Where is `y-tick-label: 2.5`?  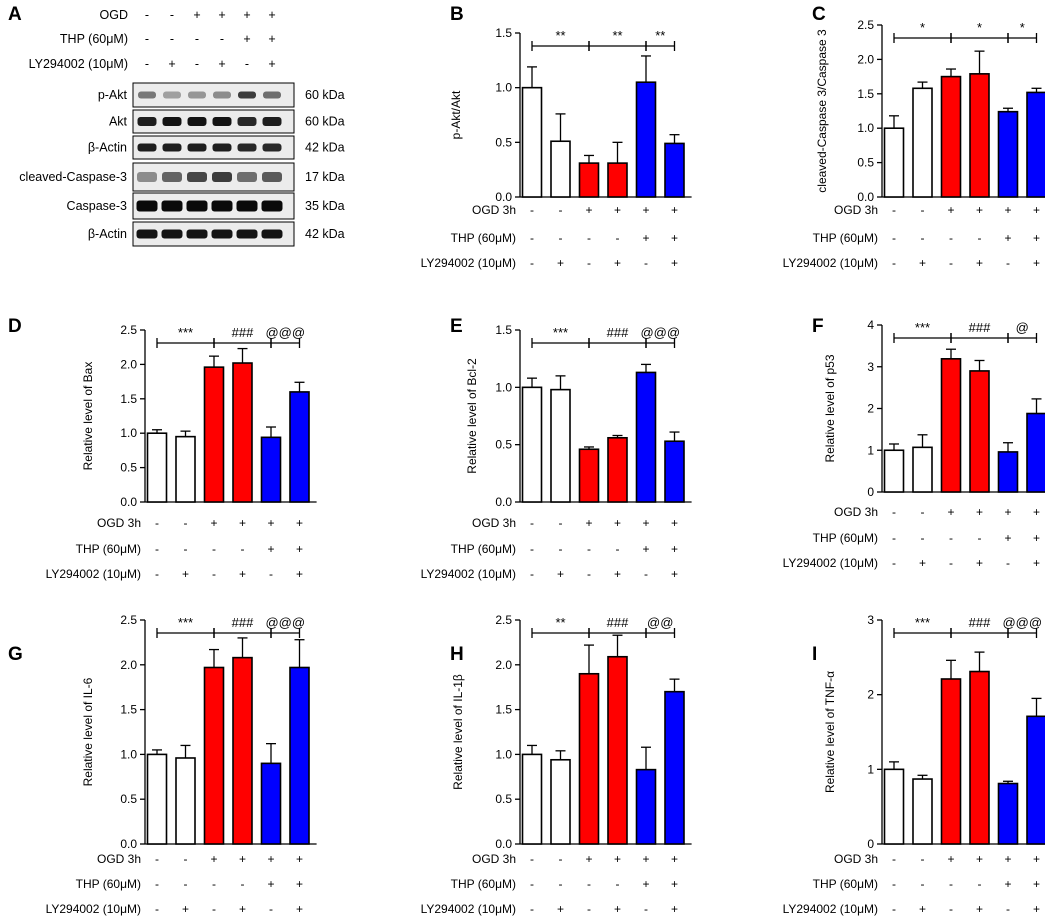 y-tick-label: 2.5 is located at coordinates (128, 330).